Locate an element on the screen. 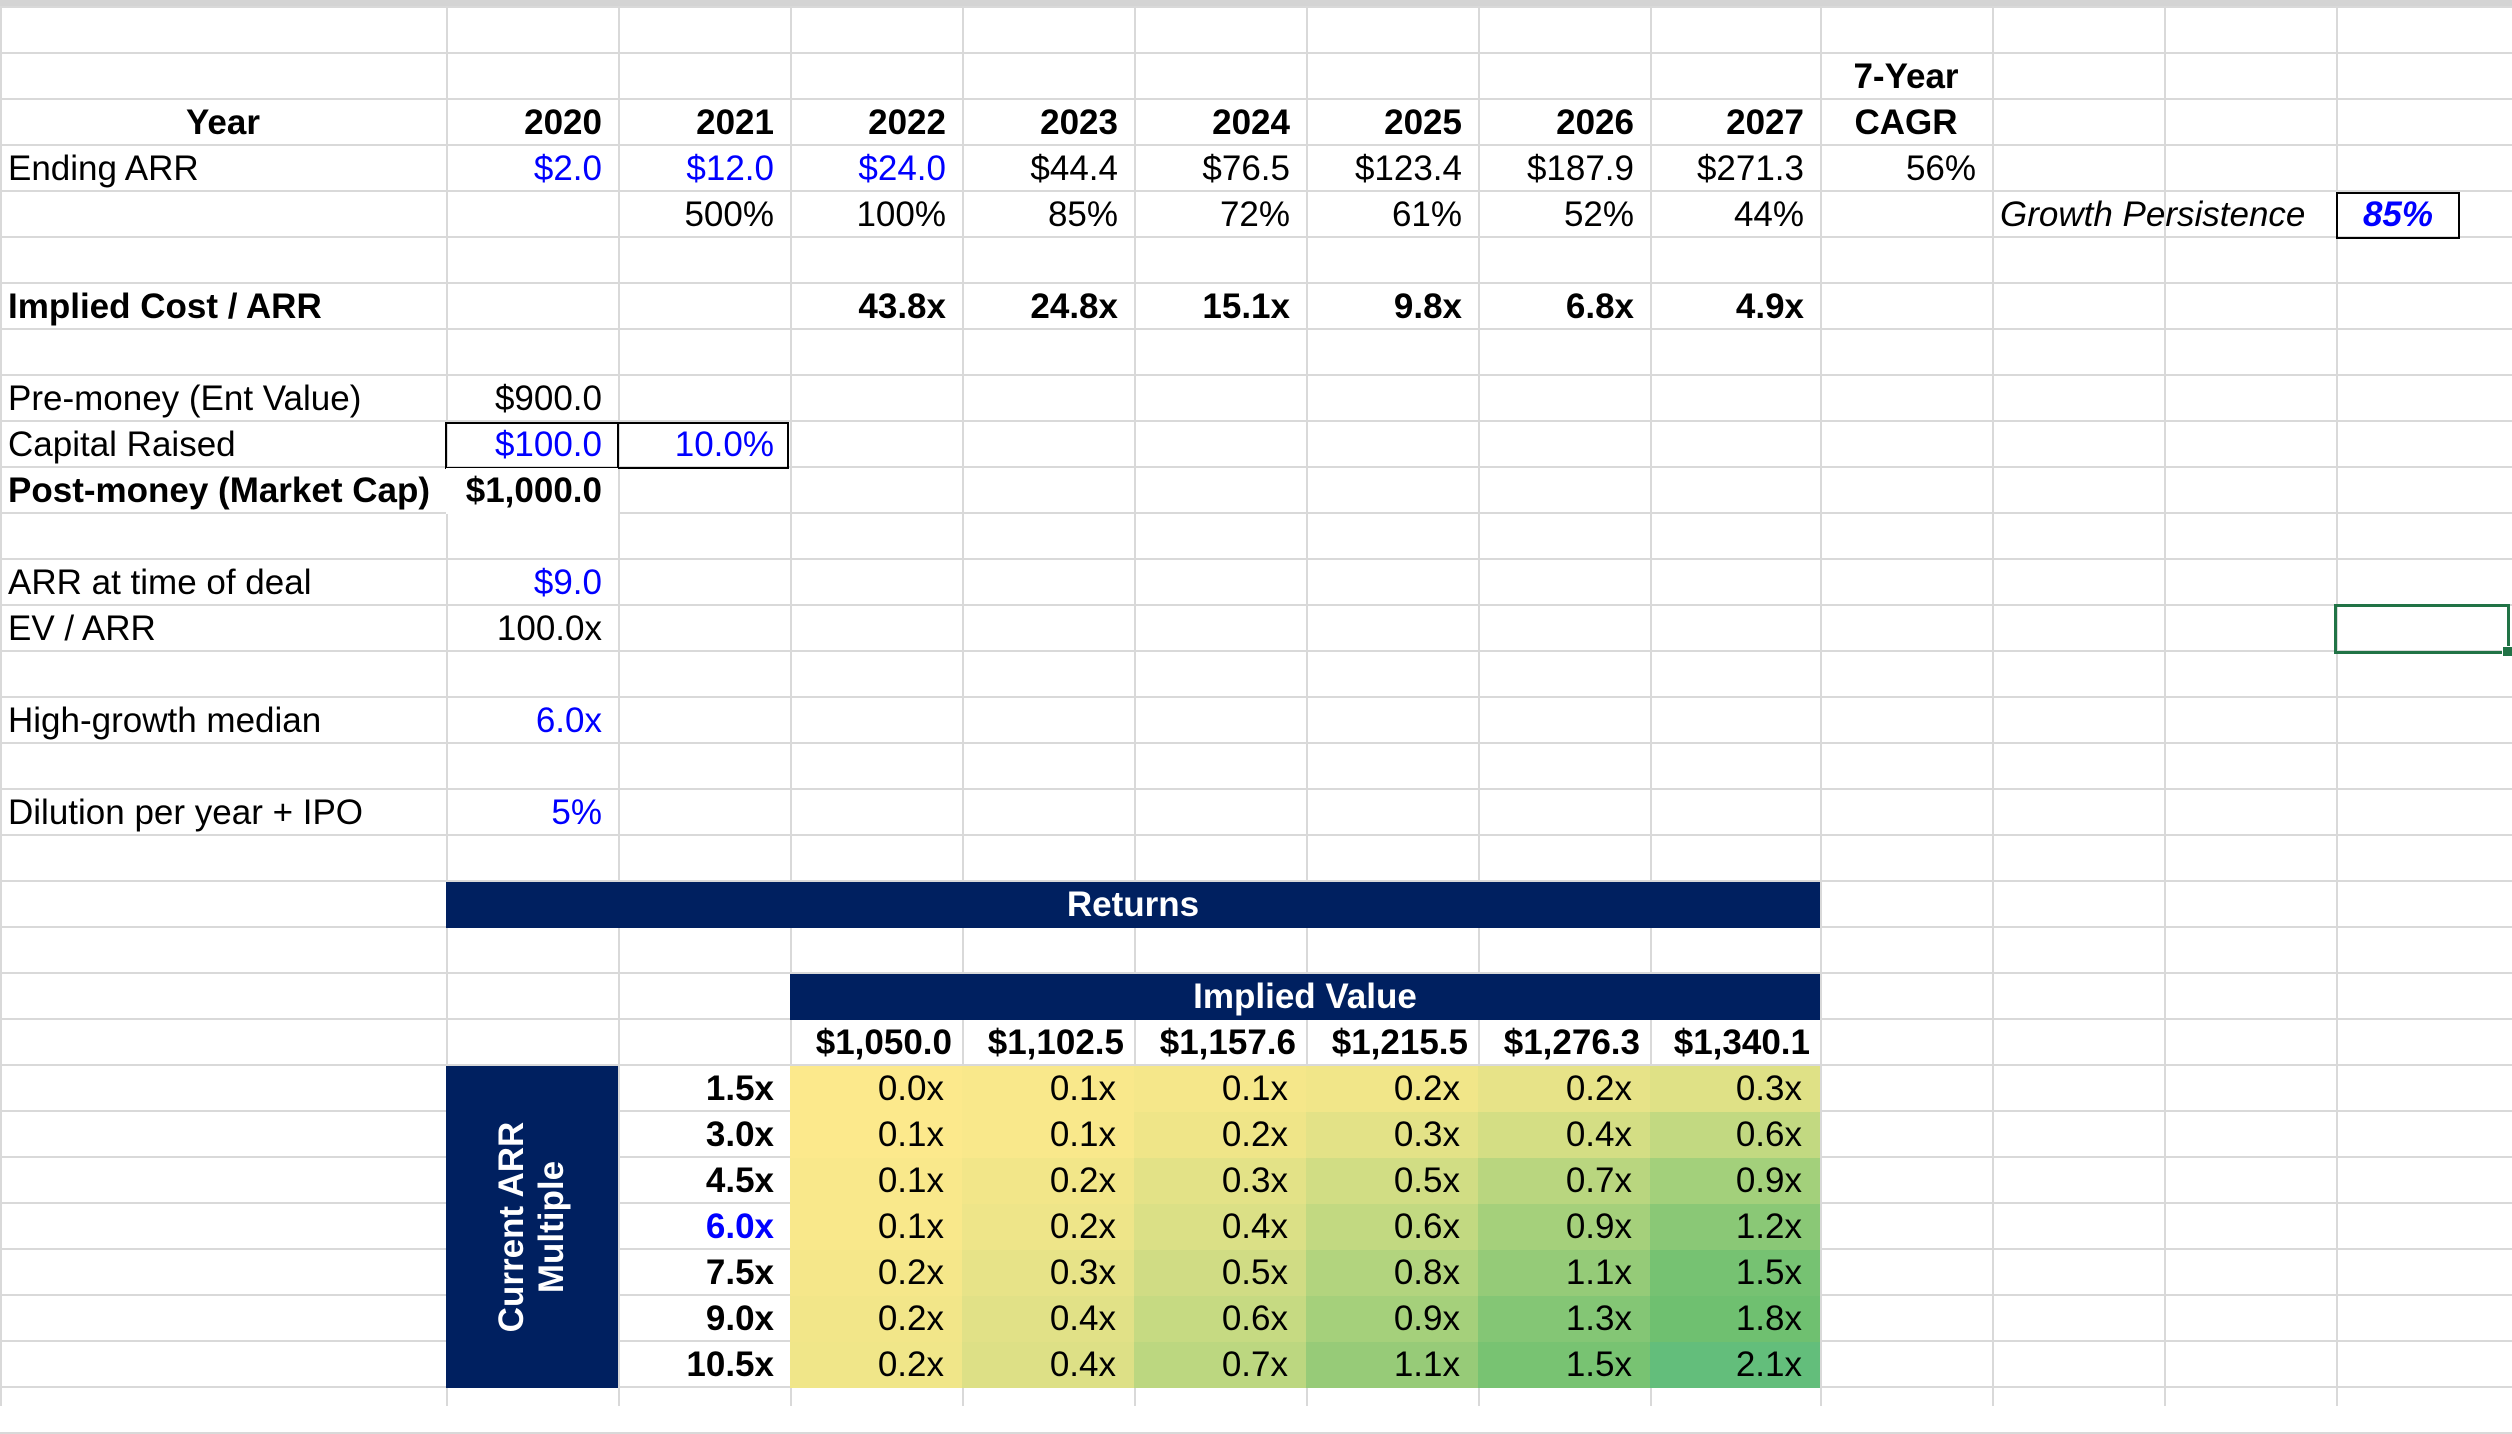 This screenshot has height=1434, width=2512. growth-2024: 72% is located at coordinates (1254, 214).